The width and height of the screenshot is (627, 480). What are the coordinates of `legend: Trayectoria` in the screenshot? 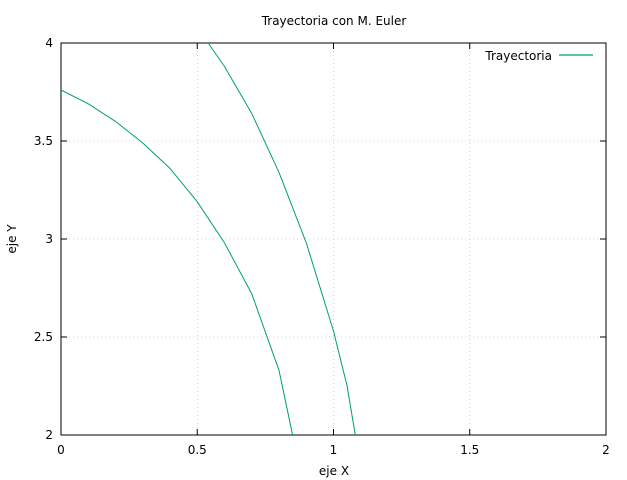 It's located at (538, 56).